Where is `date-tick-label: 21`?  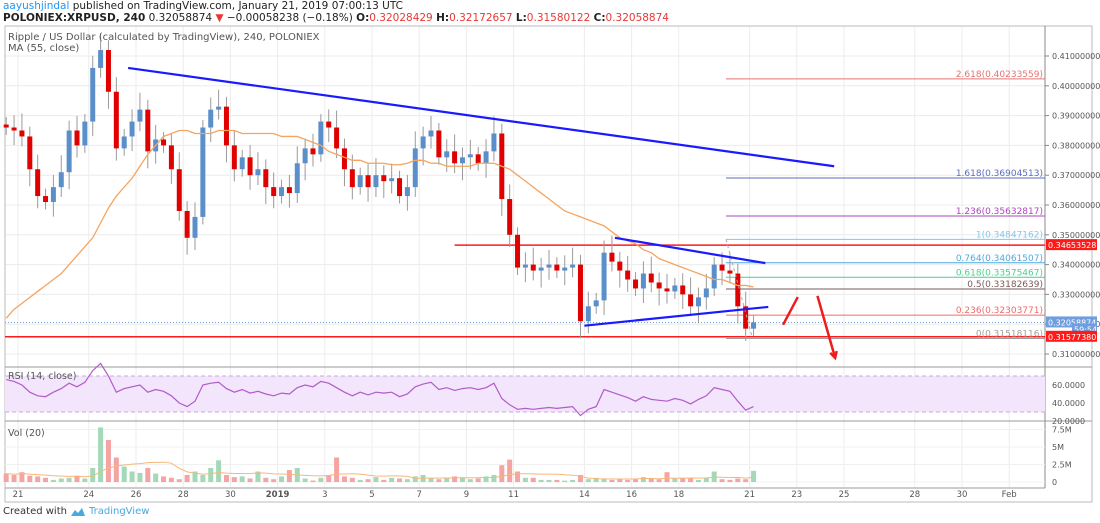
date-tick-label: 21 is located at coordinates (18, 495).